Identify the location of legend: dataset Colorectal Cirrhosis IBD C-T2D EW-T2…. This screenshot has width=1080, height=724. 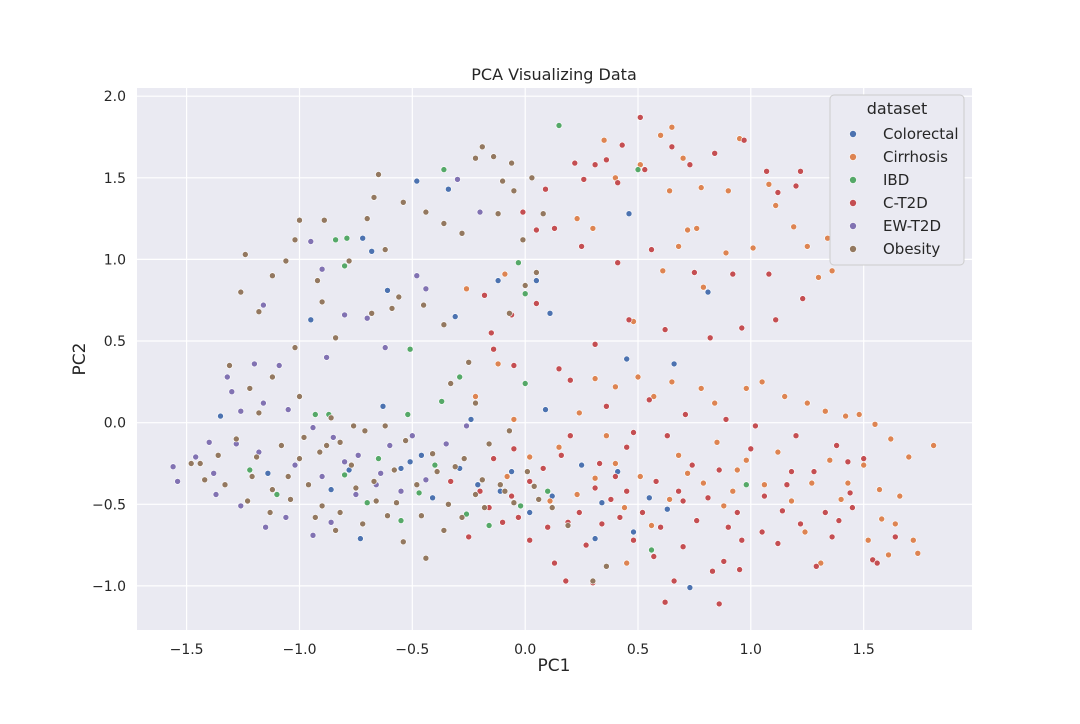
(897, 180).